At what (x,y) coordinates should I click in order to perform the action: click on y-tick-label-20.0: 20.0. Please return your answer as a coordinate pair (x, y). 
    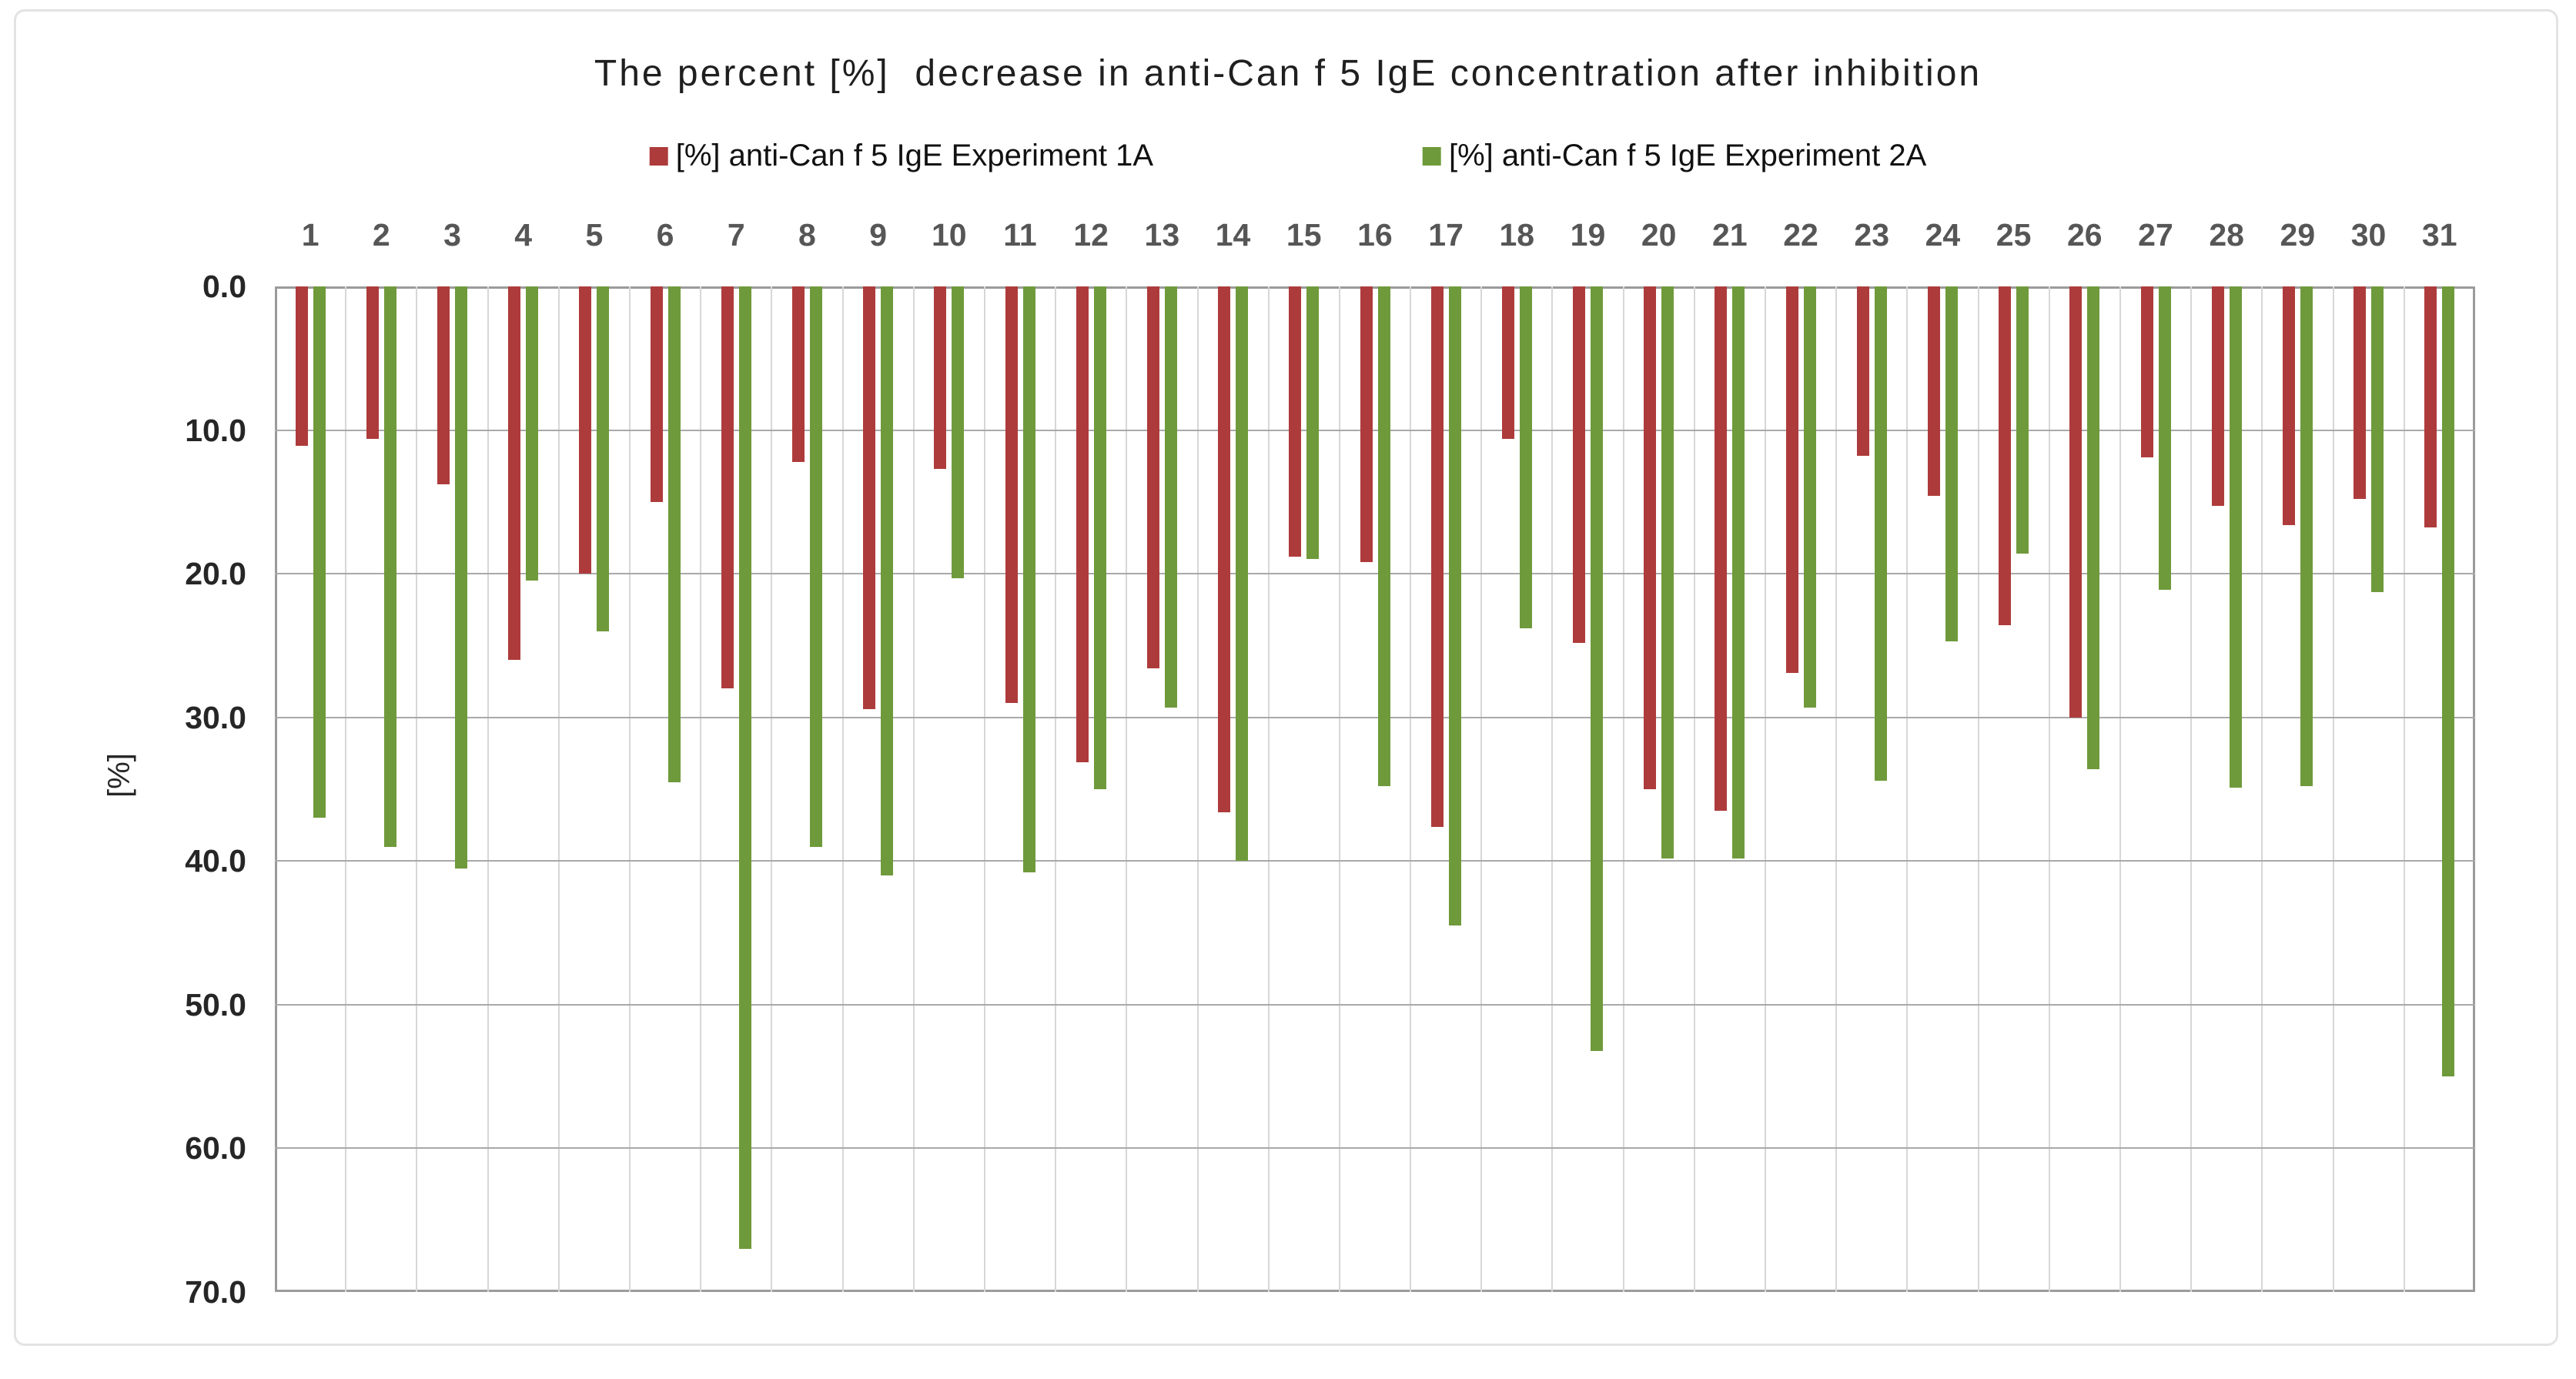
    Looking at the image, I should click on (216, 574).